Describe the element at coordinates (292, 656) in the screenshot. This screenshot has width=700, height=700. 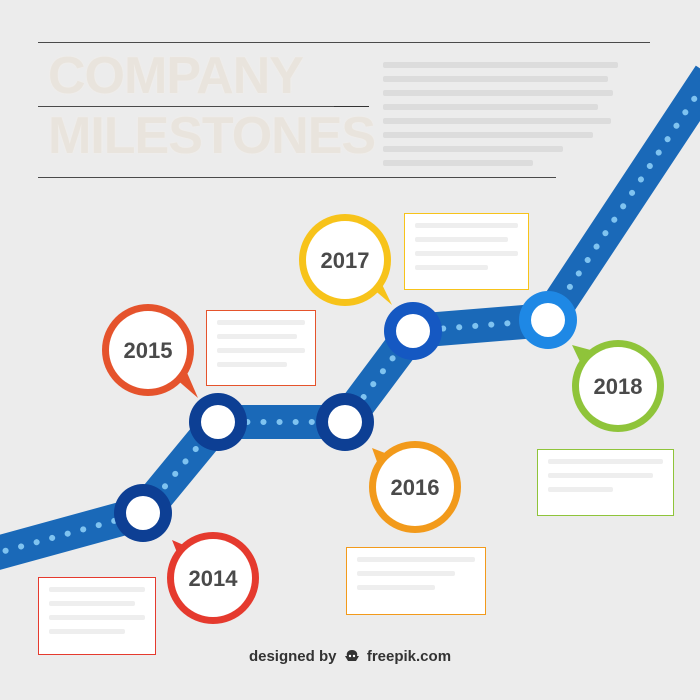
I see `designed-by-label: designed by` at that location.